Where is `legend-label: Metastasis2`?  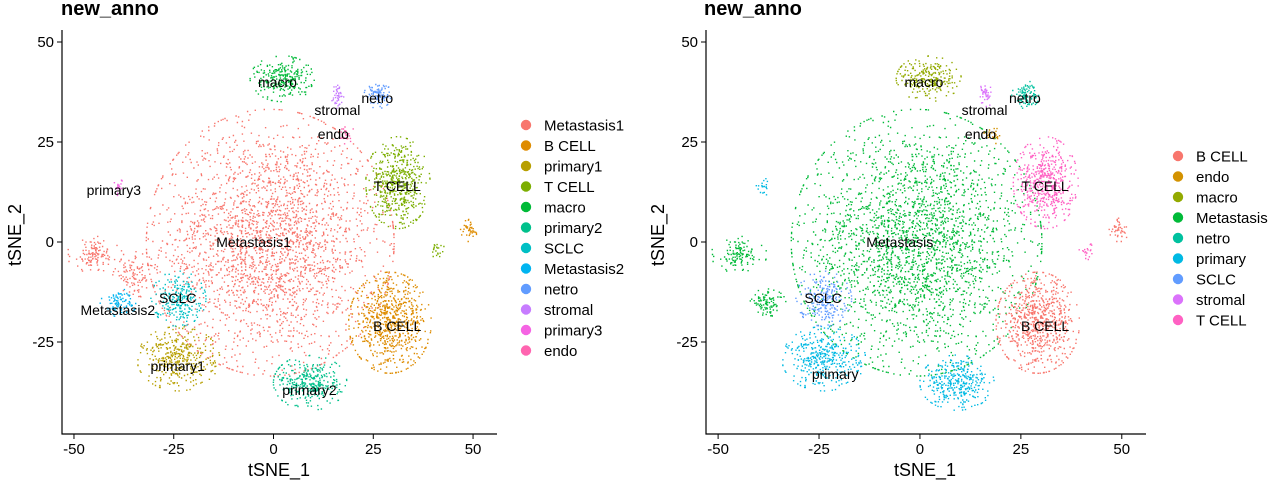 legend-label: Metastasis2 is located at coordinates (584, 269).